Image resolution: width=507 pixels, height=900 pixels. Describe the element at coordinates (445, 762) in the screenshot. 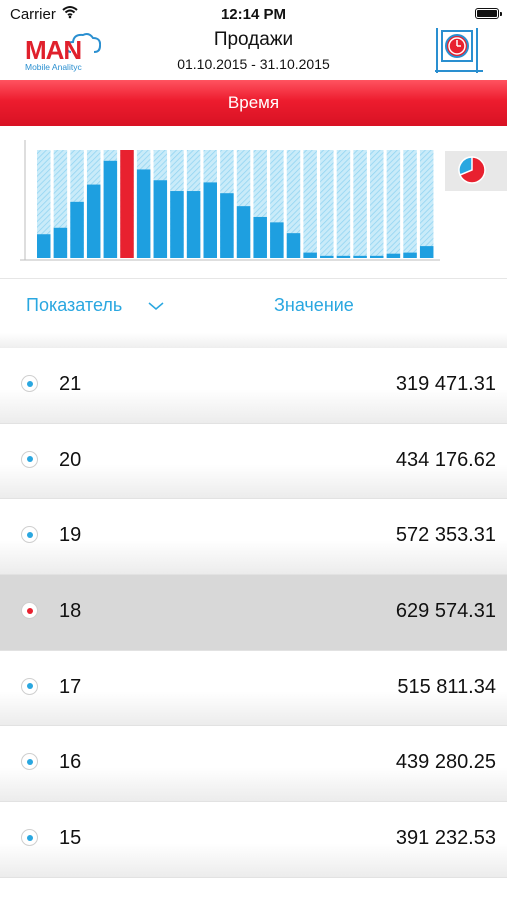

I see `row-value: 439 280.25` at that location.